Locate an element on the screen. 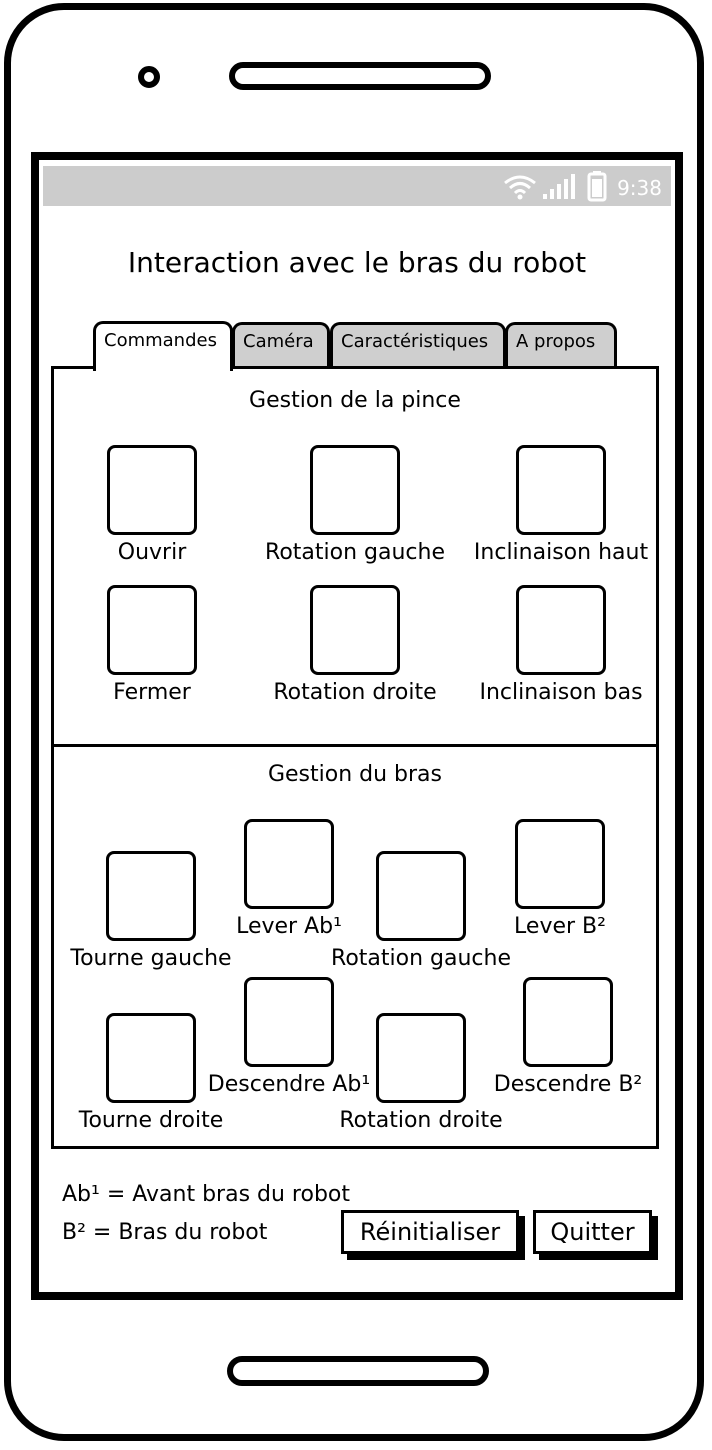  quit-button: Quitter is located at coordinates (592, 1232).